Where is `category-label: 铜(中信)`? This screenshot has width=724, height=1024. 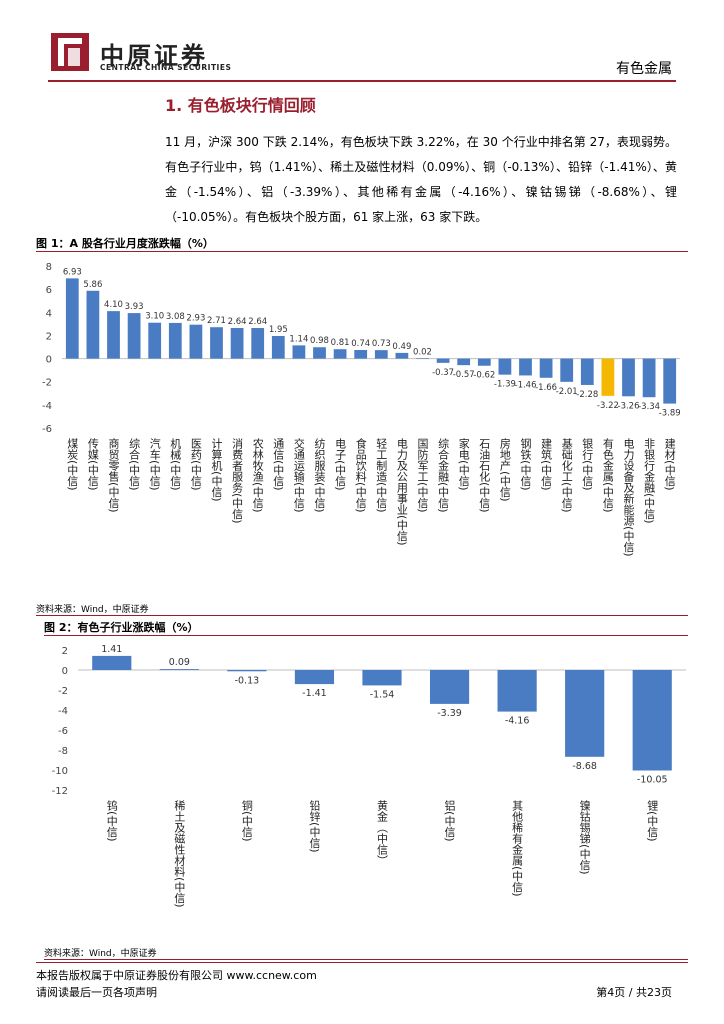
category-label: 铜(中信) is located at coordinates (246, 820).